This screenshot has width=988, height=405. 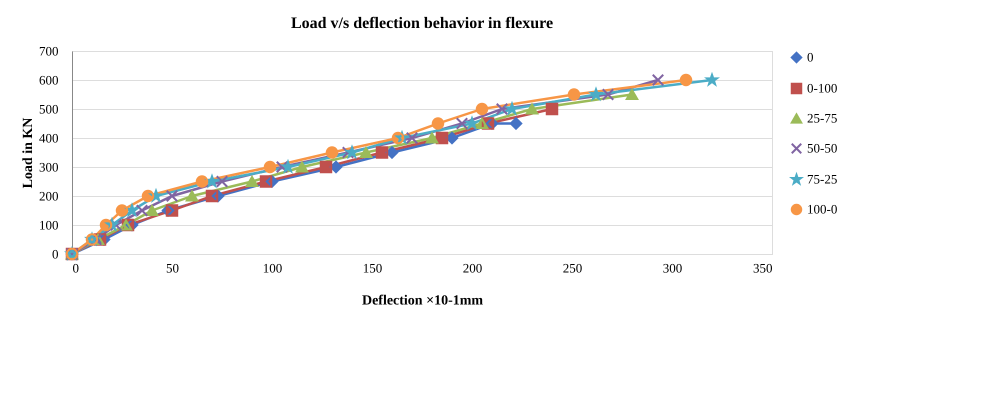 I want to click on legend-label: 100-0, so click(x=822, y=209).